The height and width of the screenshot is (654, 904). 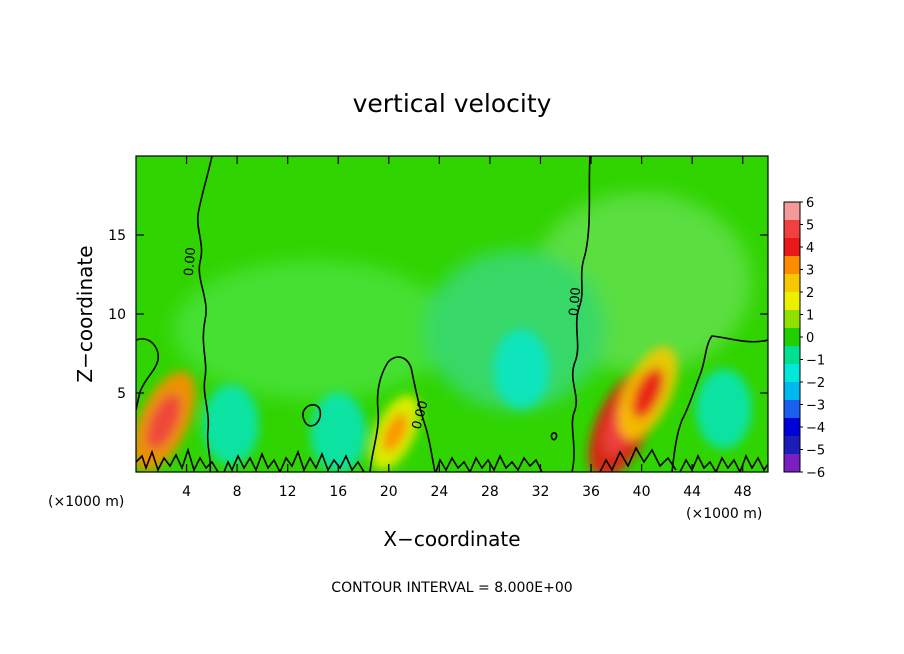 I want to click on x-tick-label: 48, so click(x=743, y=492).